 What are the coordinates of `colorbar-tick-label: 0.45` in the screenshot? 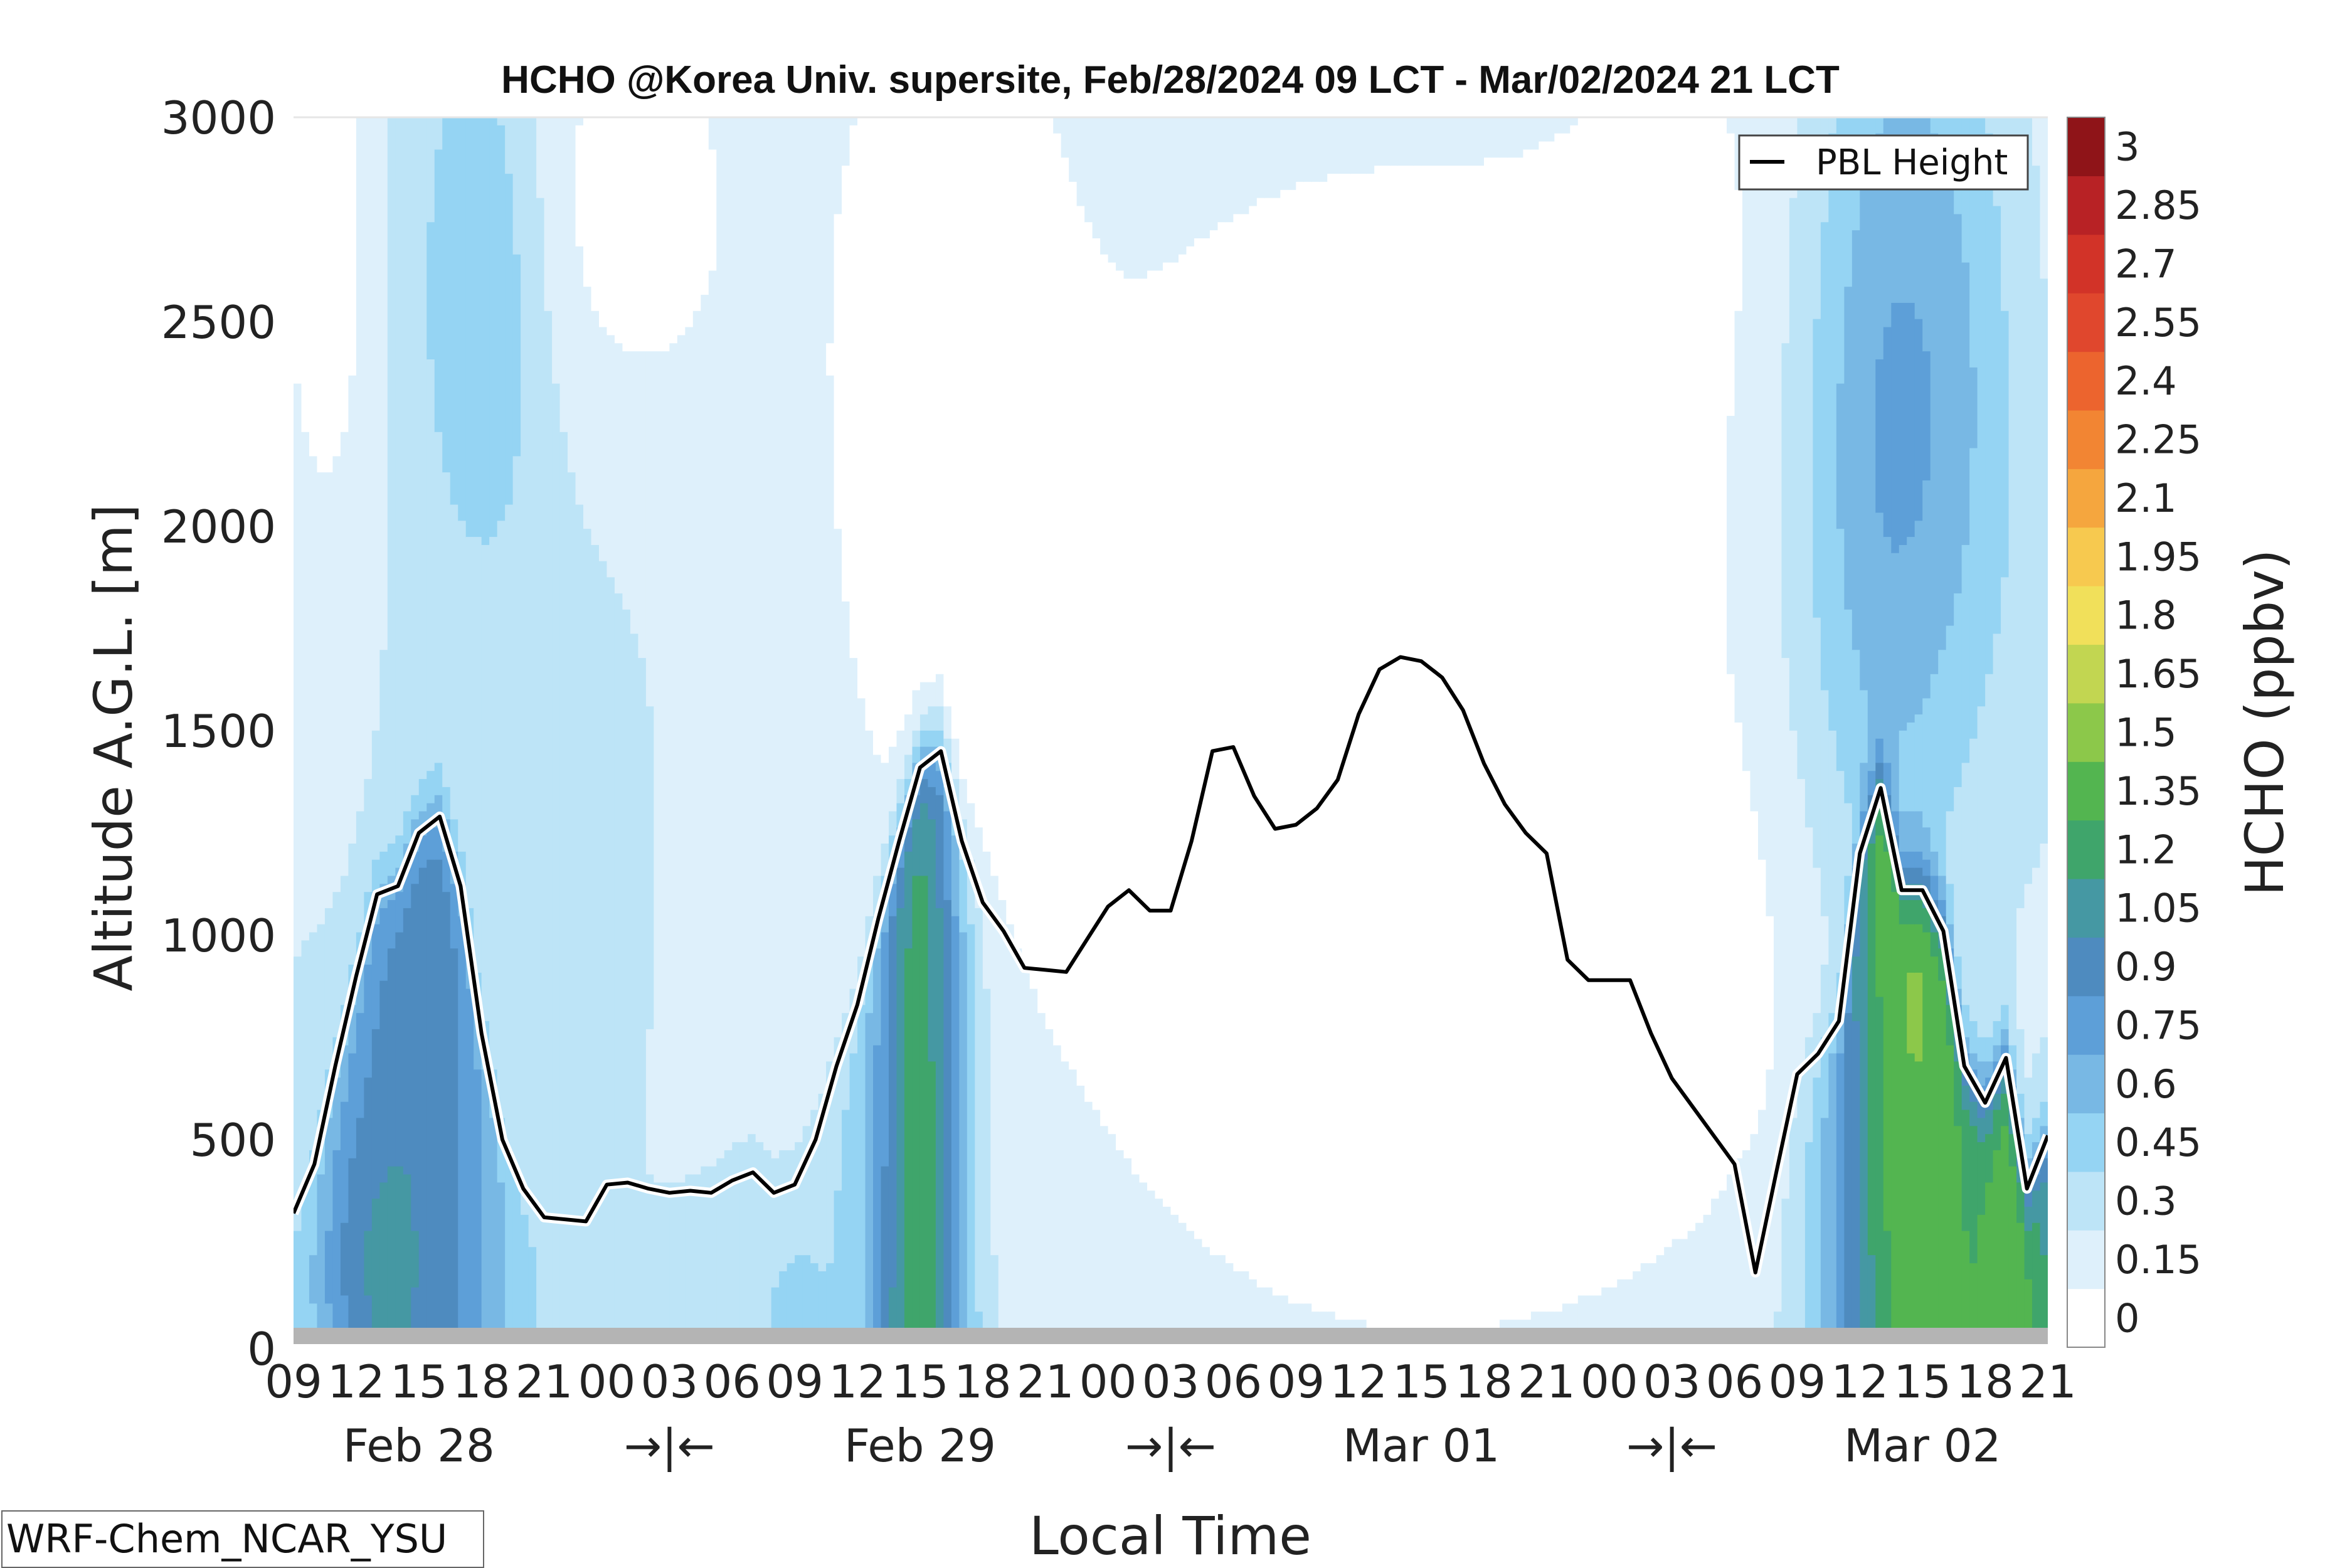 It's located at (2158, 1142).